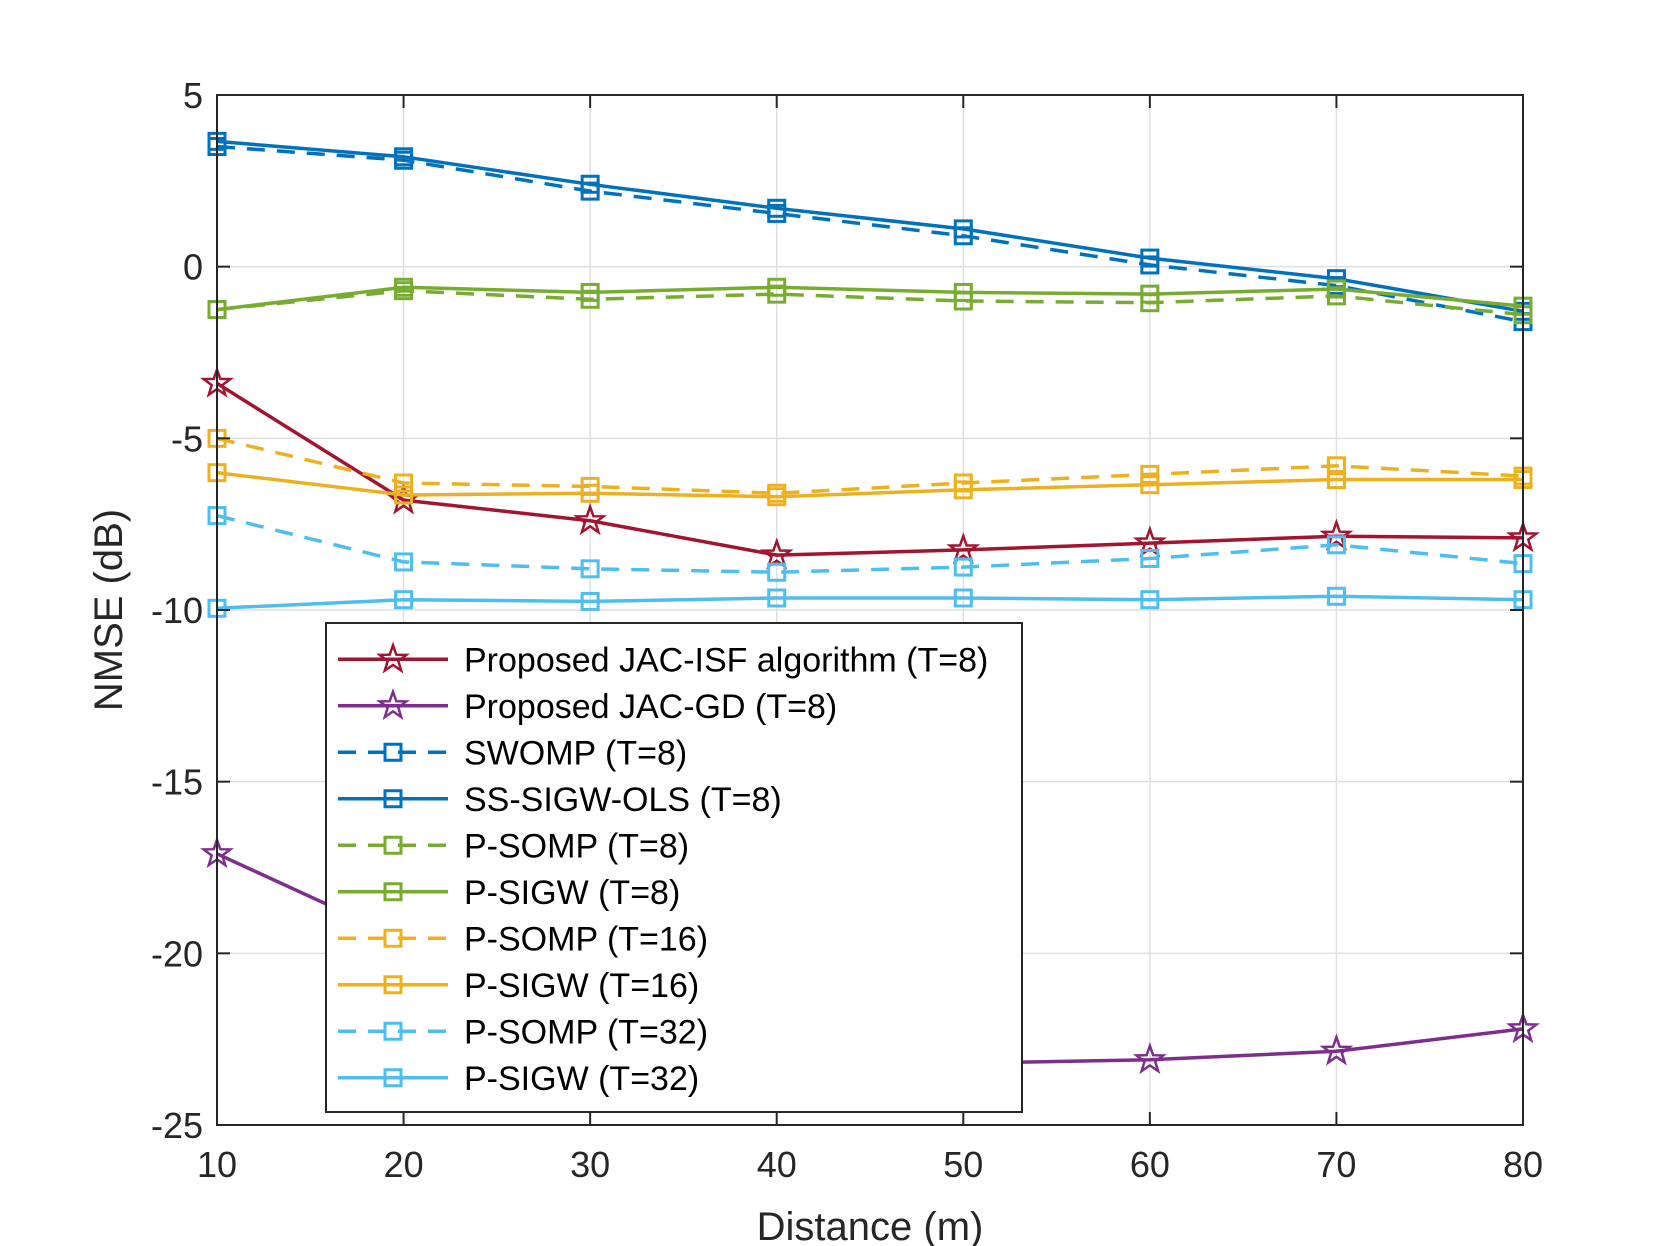 The image size is (1661, 1246). What do you see at coordinates (217, 1164) in the screenshot?
I see `x-tick-label: 10` at bounding box center [217, 1164].